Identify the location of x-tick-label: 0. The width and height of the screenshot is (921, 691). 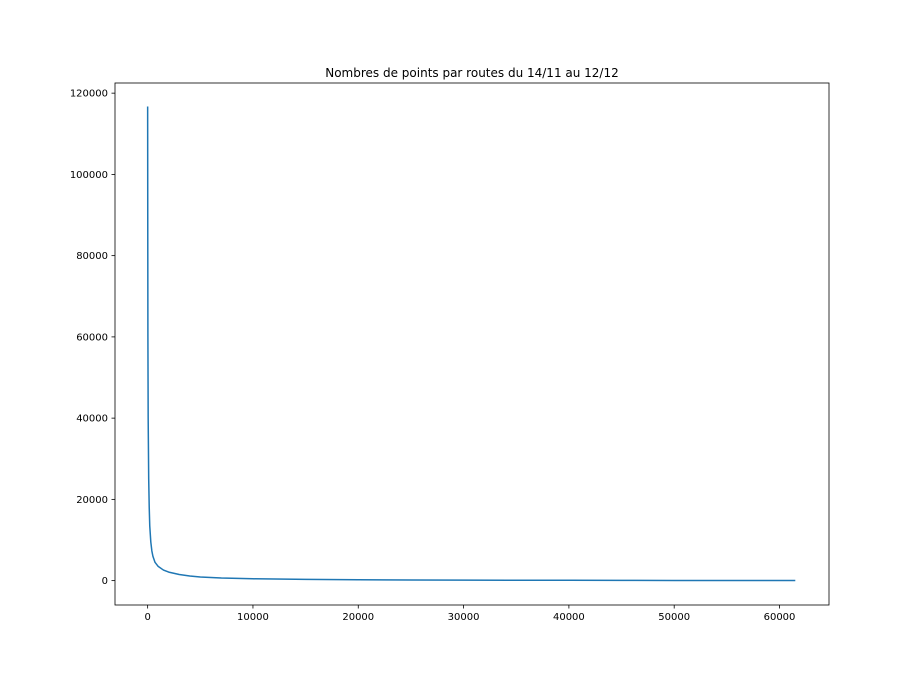
(147, 617).